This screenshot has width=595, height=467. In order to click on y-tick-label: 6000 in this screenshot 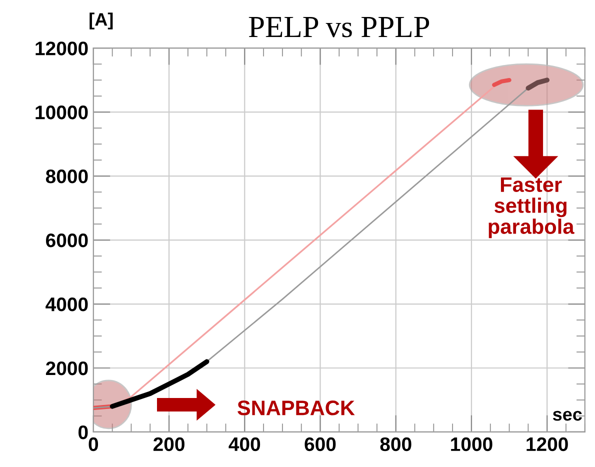, I will do `click(67, 241)`.